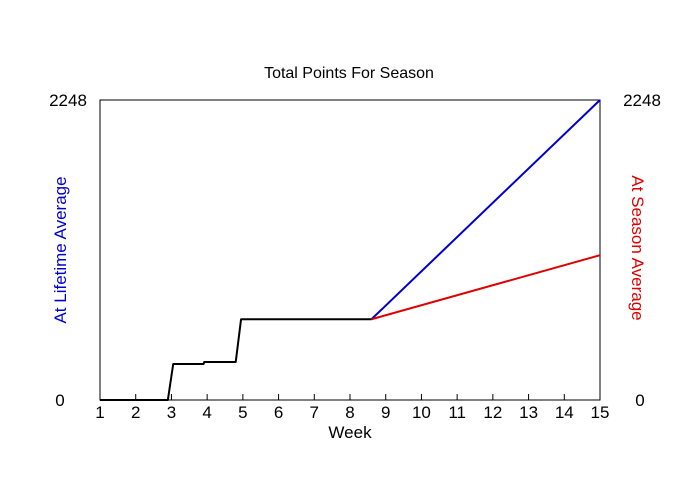 The image size is (700, 500). What do you see at coordinates (639, 400) in the screenshot?
I see `y-right-min-label: 0` at bounding box center [639, 400].